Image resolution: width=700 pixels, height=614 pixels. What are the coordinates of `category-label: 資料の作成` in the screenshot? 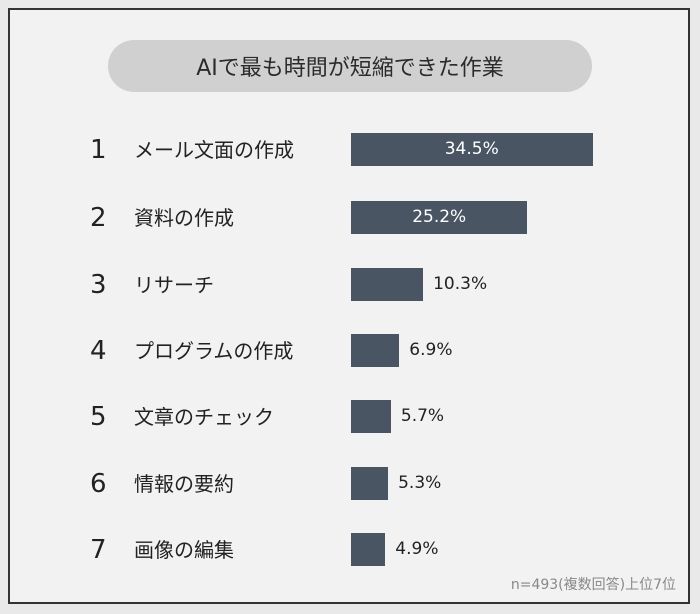 It's located at (184, 218).